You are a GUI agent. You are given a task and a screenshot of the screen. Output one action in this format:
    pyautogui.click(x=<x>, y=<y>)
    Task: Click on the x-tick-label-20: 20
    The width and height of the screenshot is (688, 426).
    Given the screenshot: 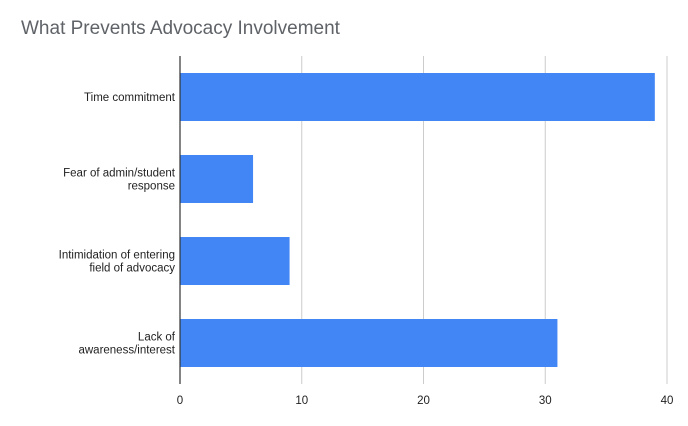 What is the action you would take?
    pyautogui.click(x=423, y=401)
    